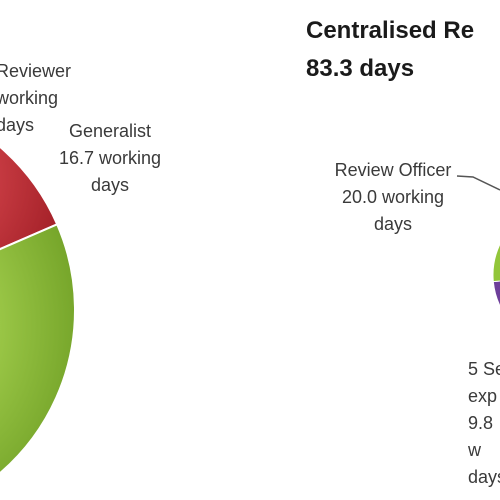  What do you see at coordinates (38, 348) in the screenshot?
I see `left-slice-generalist` at bounding box center [38, 348].